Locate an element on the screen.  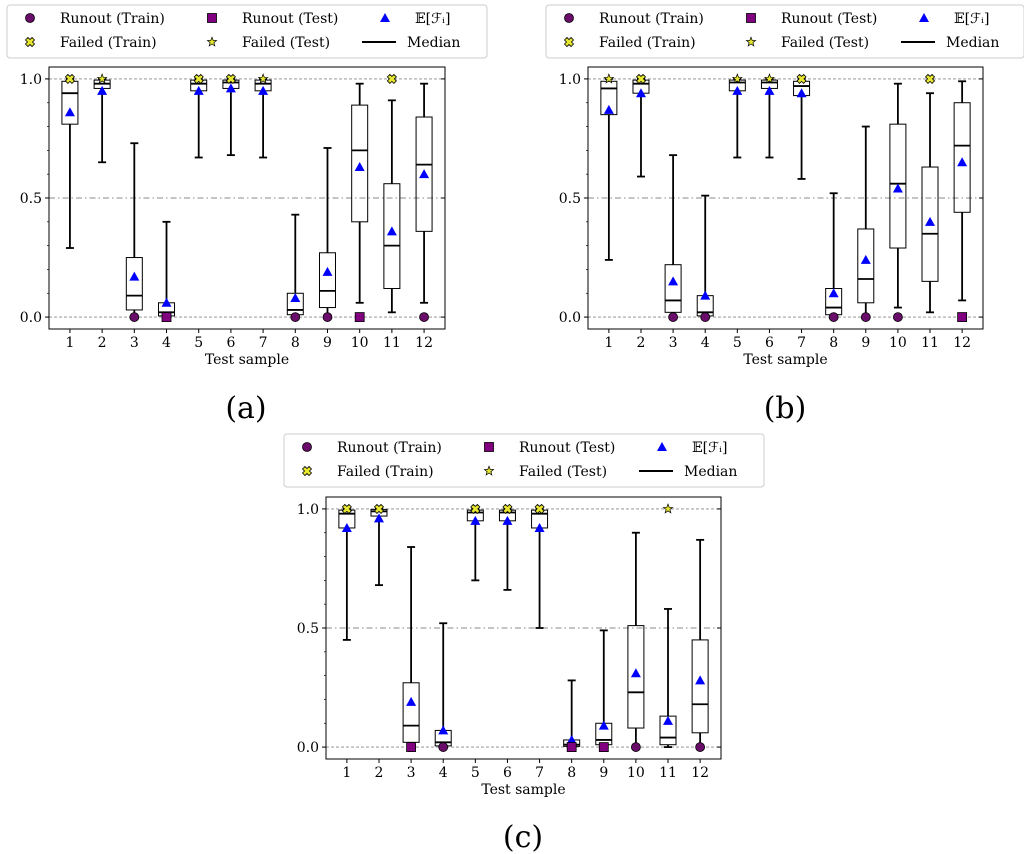
x-tick-label: 6 is located at coordinates (230, 343).